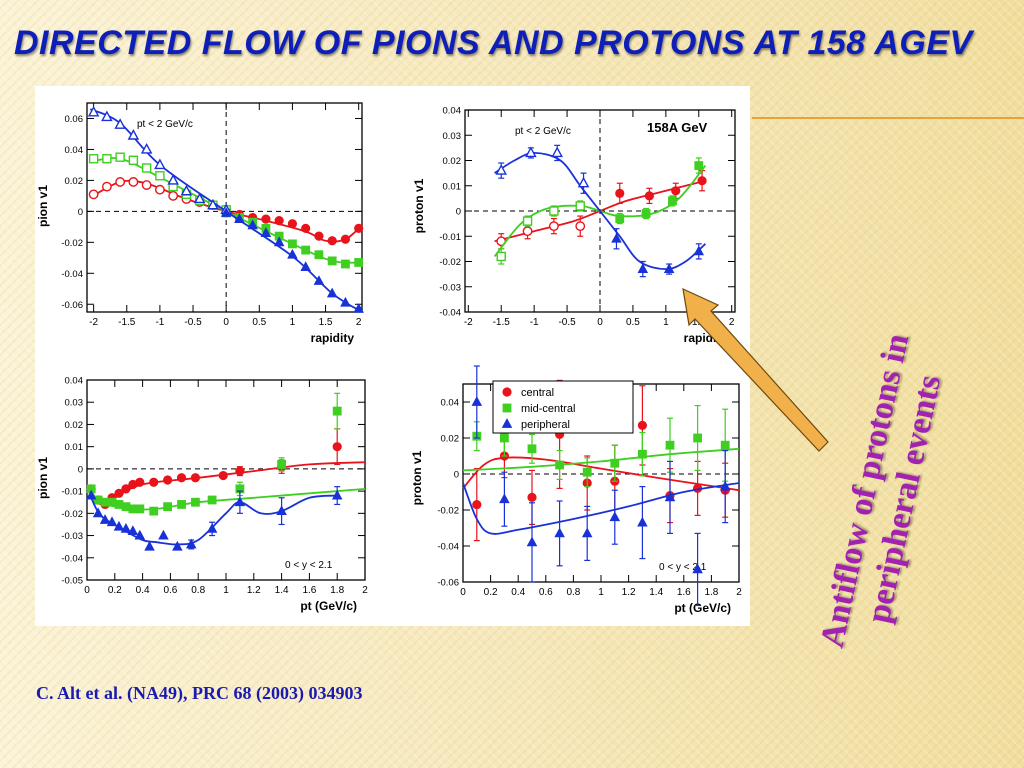 The height and width of the screenshot is (768, 1024). Describe the element at coordinates (309, 590) in the screenshot. I see `x-tick-label: 1.6` at that location.